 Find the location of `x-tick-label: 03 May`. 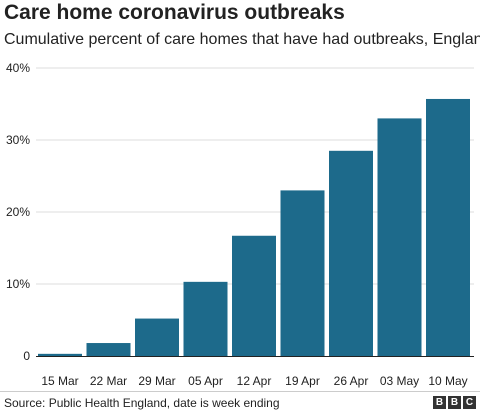

x-tick-label: 03 May is located at coordinates (399, 381).